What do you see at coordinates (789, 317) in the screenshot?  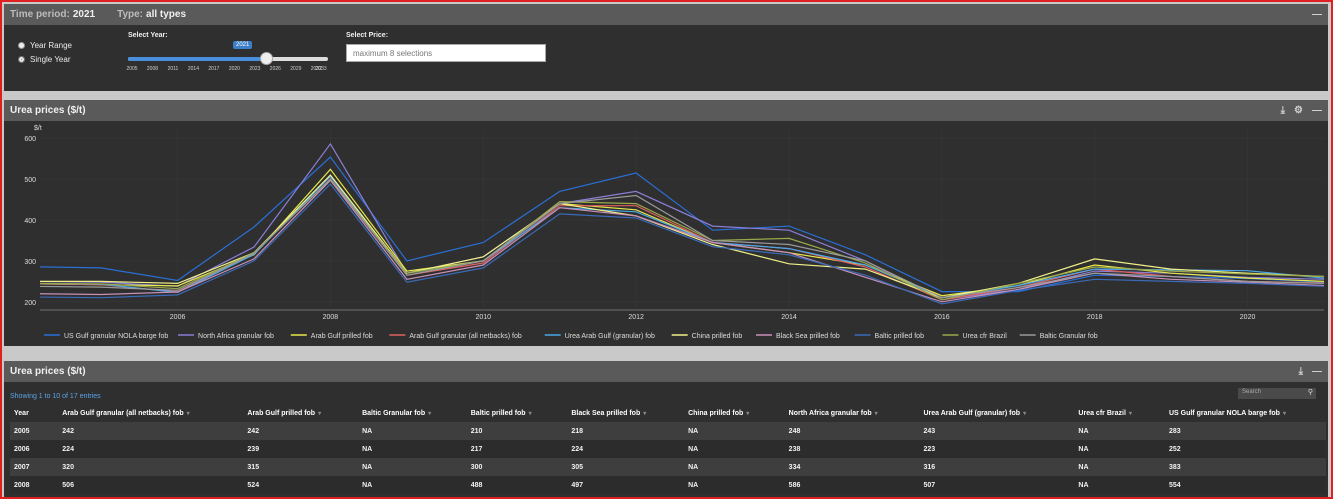 I see `x-tick-label: 2014` at bounding box center [789, 317].